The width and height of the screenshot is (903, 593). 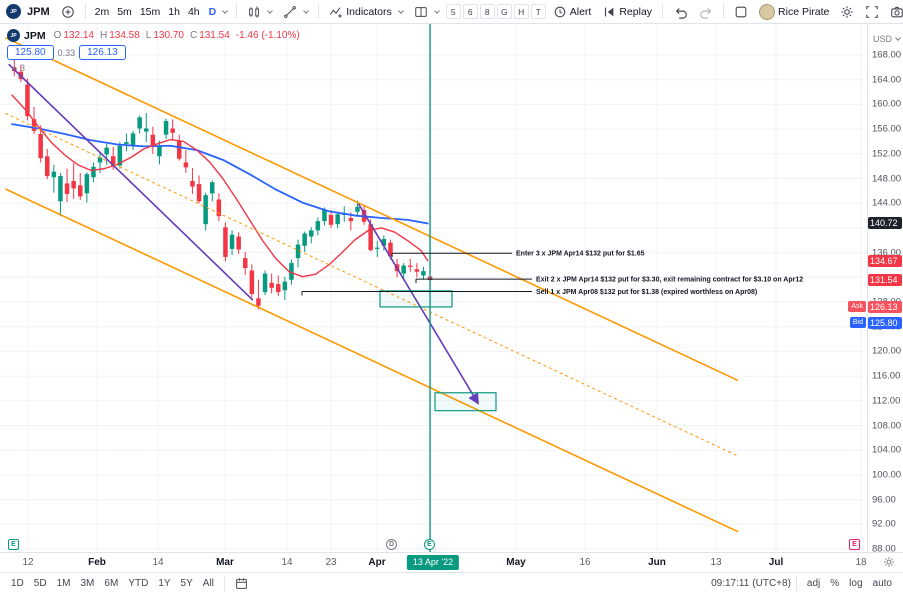 What do you see at coordinates (887, 55) in the screenshot?
I see `price-scale-label: 168.00` at bounding box center [887, 55].